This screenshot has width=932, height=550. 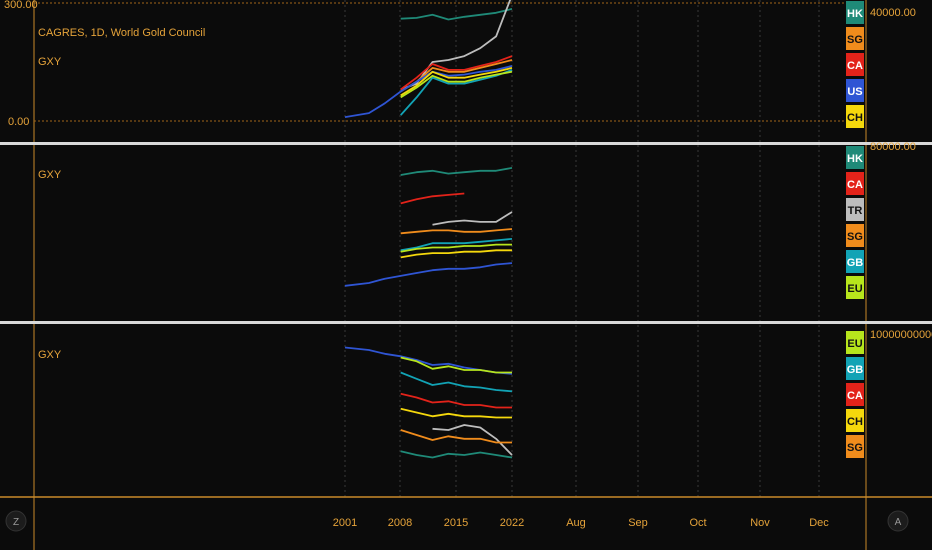 I want to click on pane2-legend-badge-gb: GB, so click(x=855, y=261).